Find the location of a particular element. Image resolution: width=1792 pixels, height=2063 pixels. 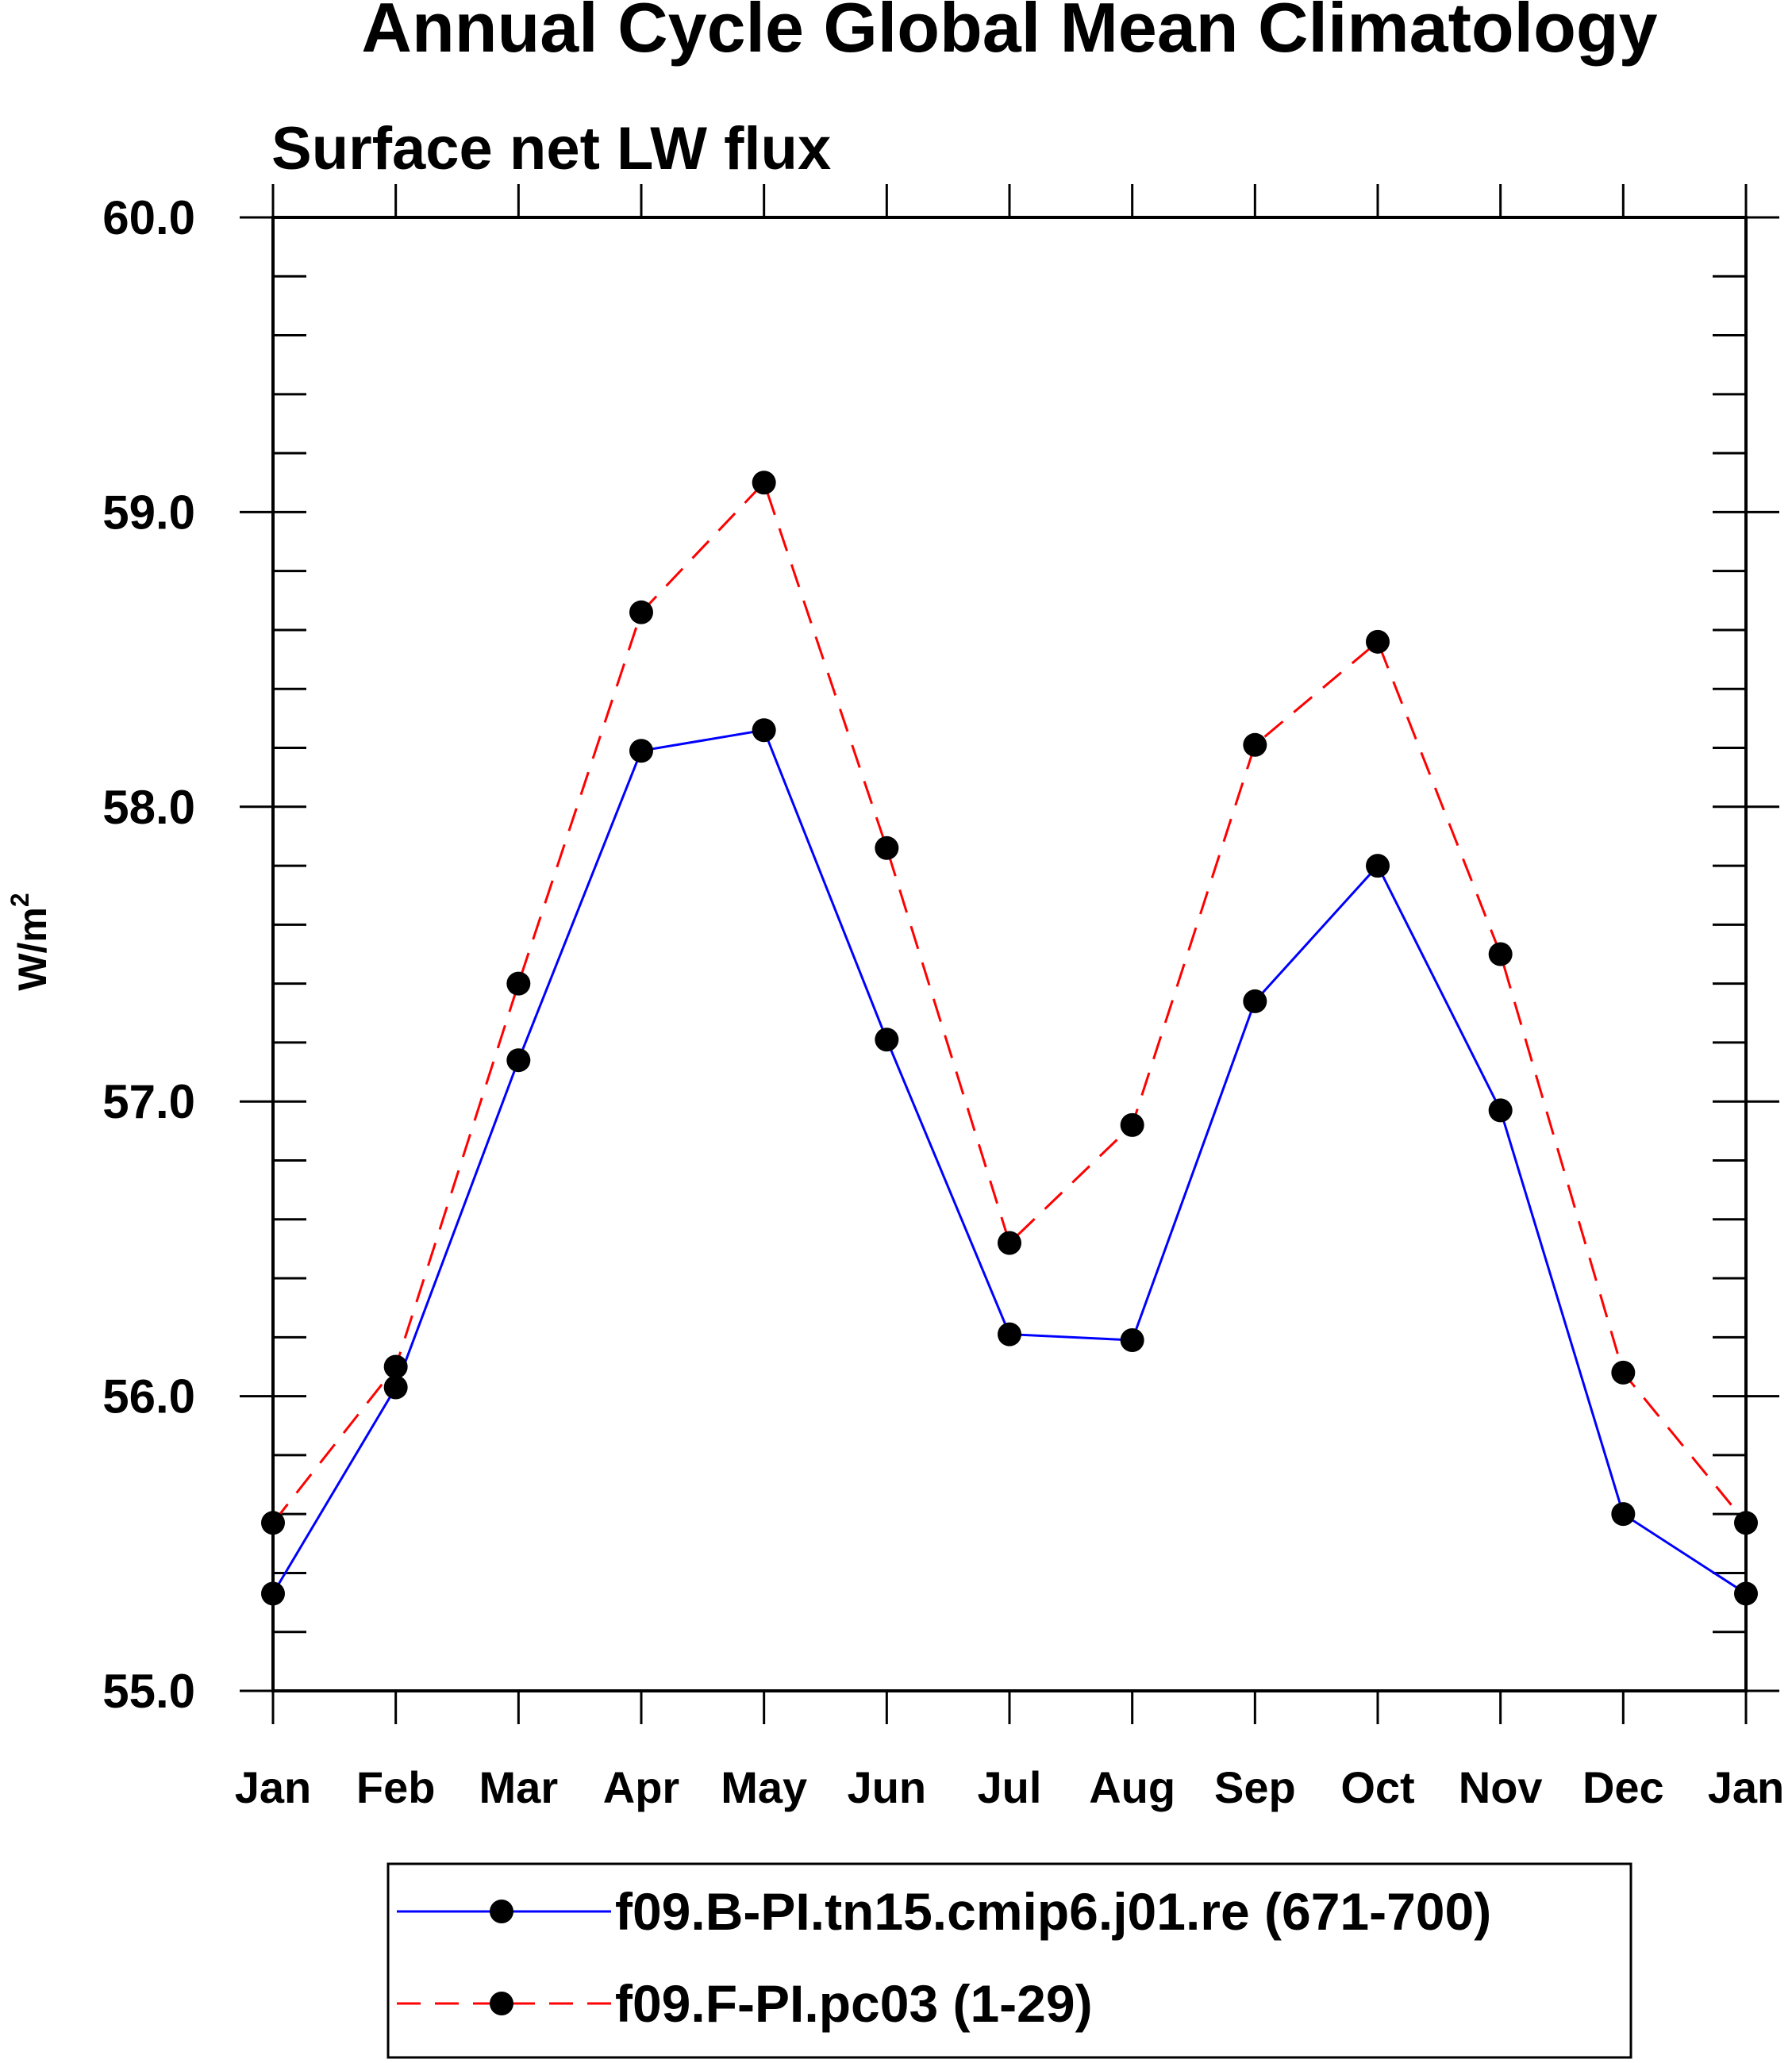

x-tick-label: Sep is located at coordinates (1255, 1787).